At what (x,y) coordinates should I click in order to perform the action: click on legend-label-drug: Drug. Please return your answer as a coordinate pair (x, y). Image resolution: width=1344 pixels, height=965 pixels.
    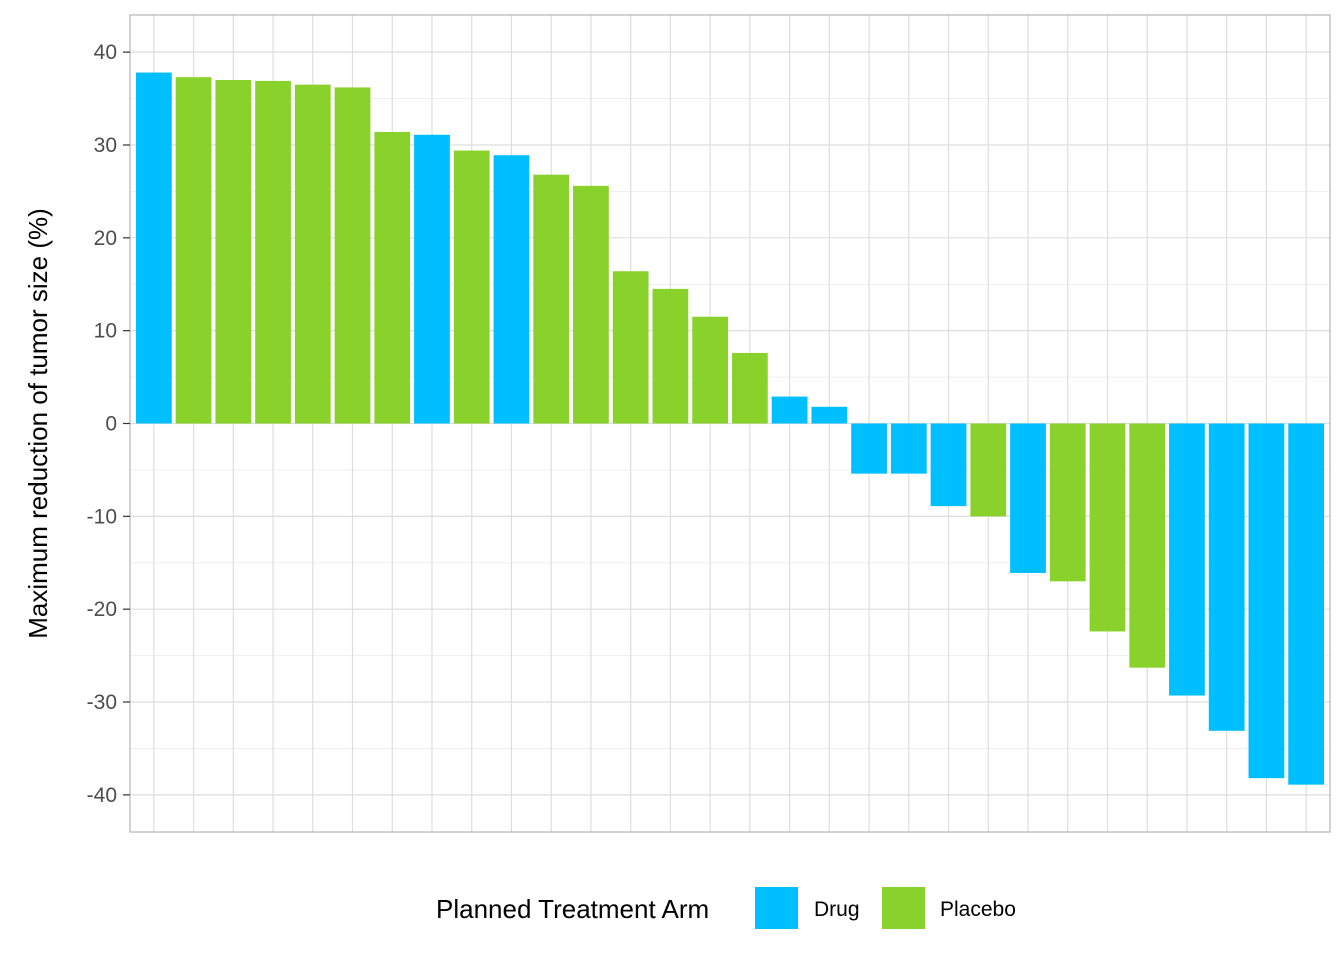
    Looking at the image, I should click on (837, 909).